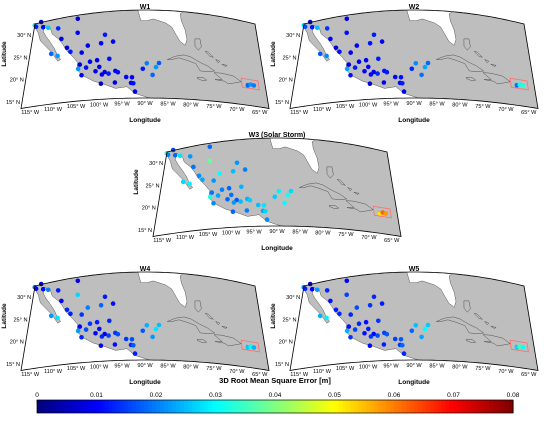 The image size is (550, 424). Describe the element at coordinates (145, 321) in the screenshot. I see `mainland-shape` at that location.